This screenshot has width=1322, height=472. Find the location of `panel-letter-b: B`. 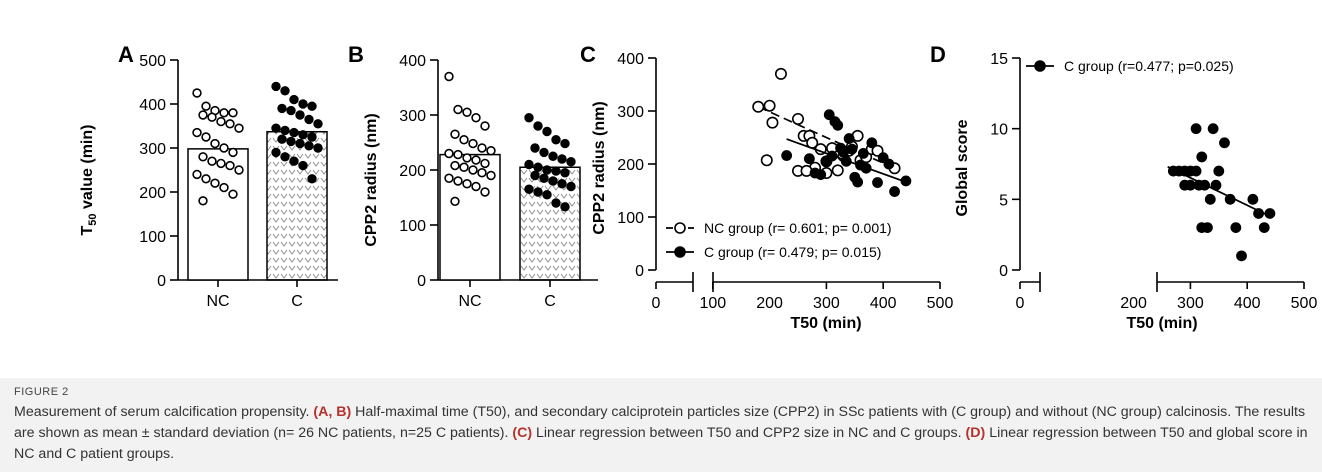

panel-letter-b: B is located at coordinates (356, 54).